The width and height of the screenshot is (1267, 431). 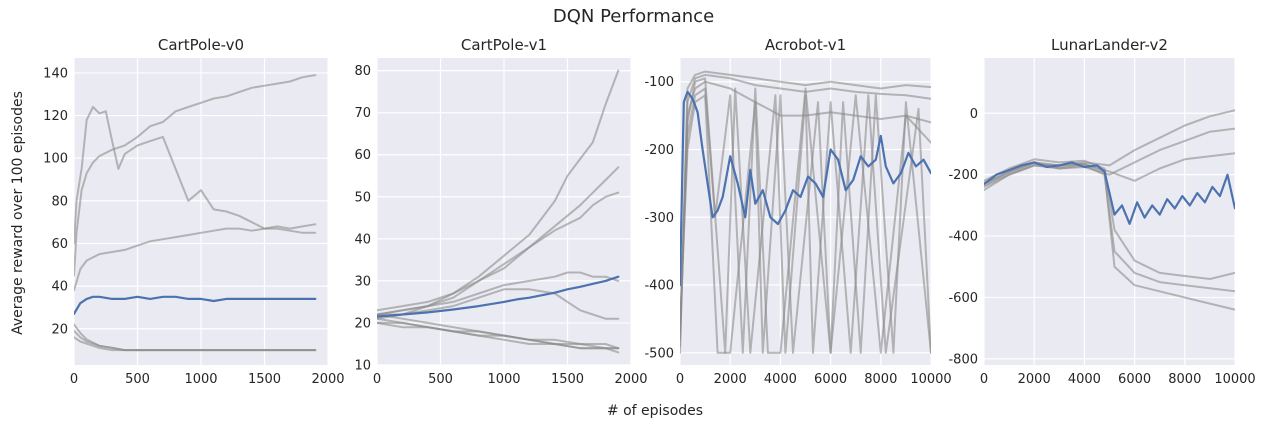 I want to click on y-tick-label: 120, so click(x=55, y=116).